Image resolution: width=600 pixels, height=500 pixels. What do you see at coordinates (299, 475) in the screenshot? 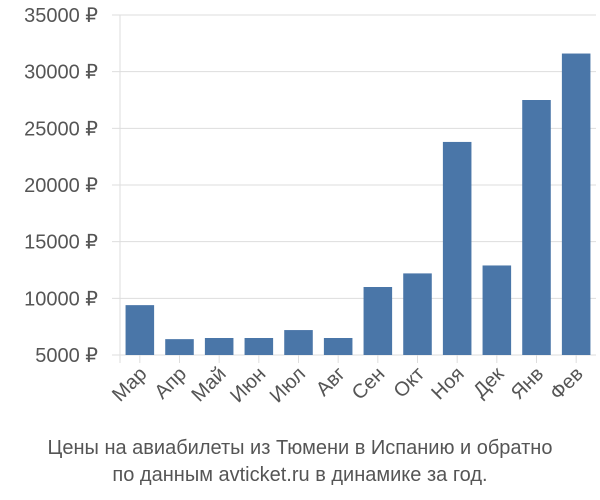
I see `chart-caption-line-2: по данным avticket.ru в динамике за год.` at bounding box center [299, 475].